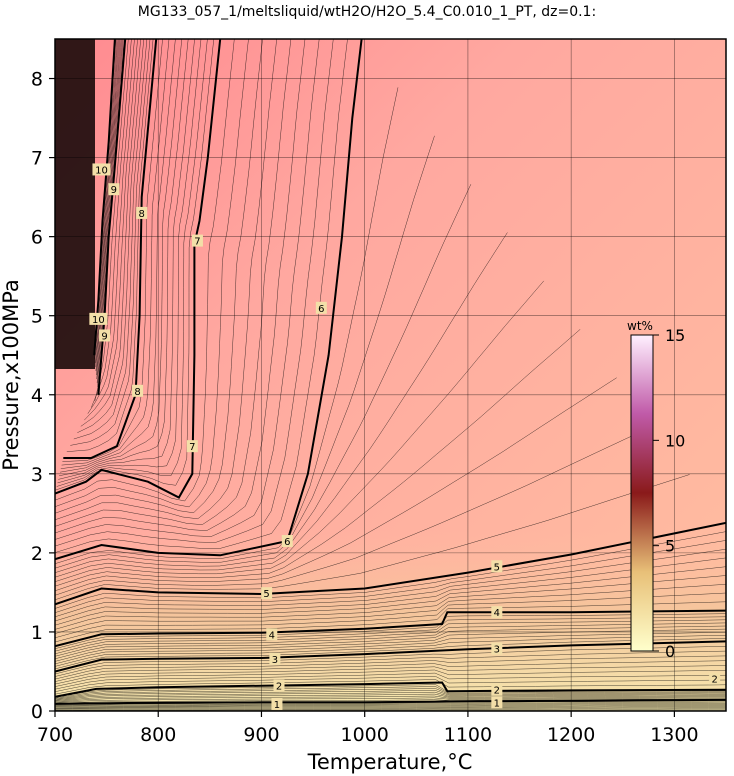 This screenshot has height=776, width=734. What do you see at coordinates (37, 317) in the screenshot?
I see `y-tick-label: 5` at bounding box center [37, 317].